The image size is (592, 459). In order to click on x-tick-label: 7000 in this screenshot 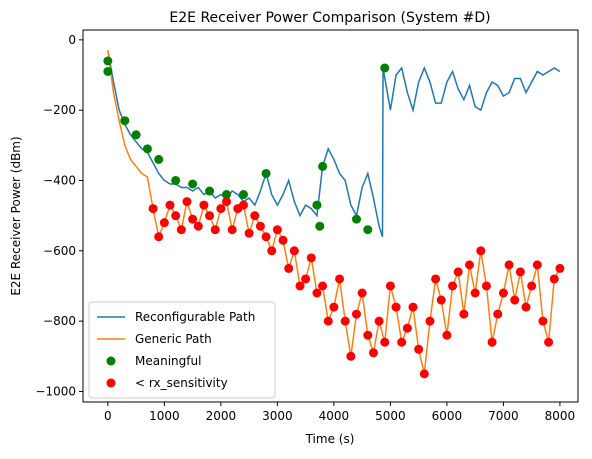, I will do `click(503, 416)`.